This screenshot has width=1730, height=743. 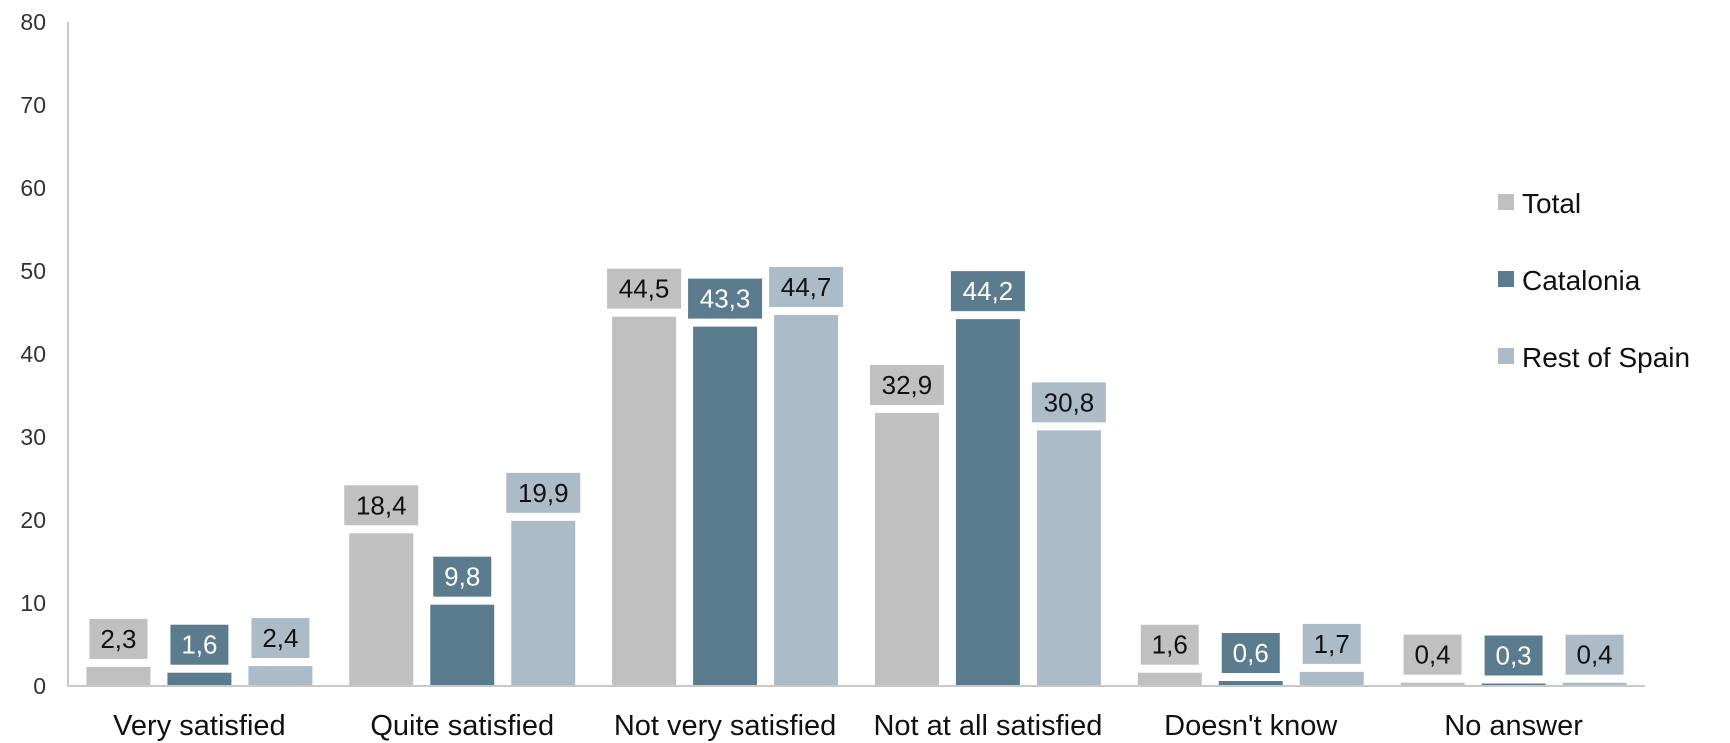 What do you see at coordinates (462, 726) in the screenshot?
I see `x-category-label: Quite satisfied` at bounding box center [462, 726].